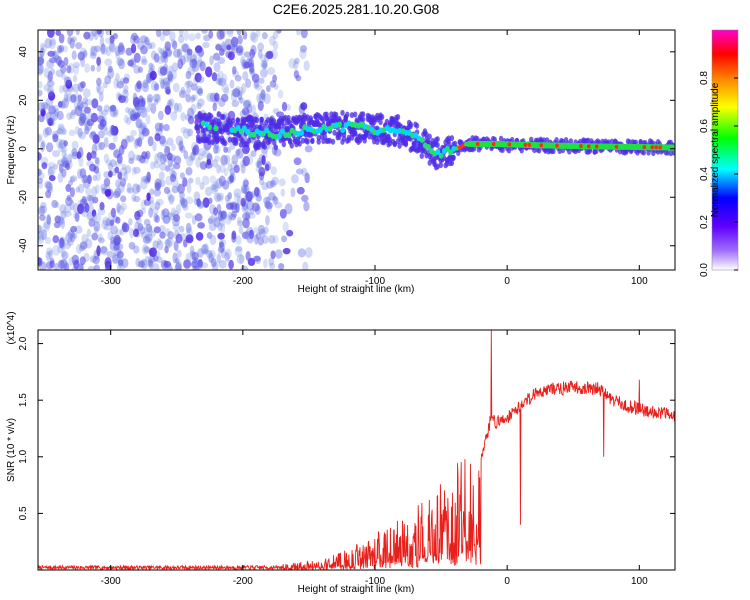 Image resolution: width=750 pixels, height=600 pixels. I want to click on spectrogram-core-cell, so click(438, 151).